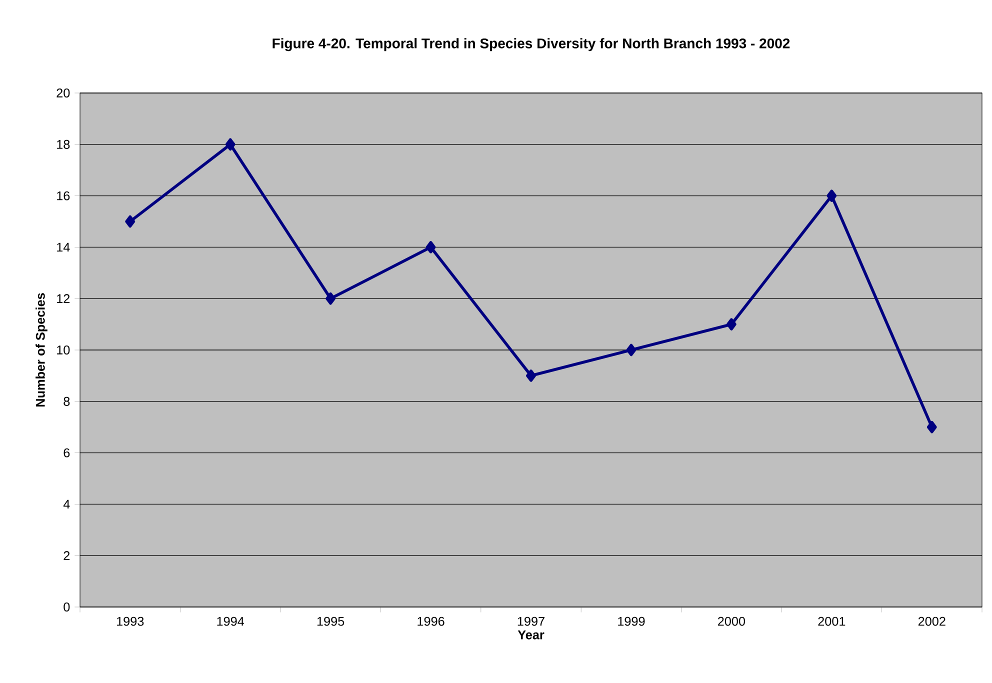  Describe the element at coordinates (67, 401) in the screenshot. I see `y-tick-label: 8` at that location.